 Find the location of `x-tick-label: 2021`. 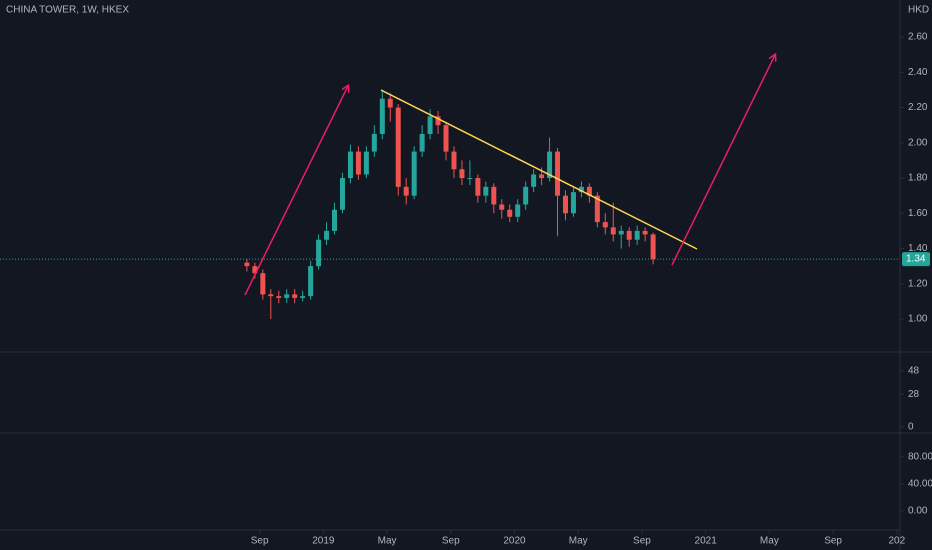

x-tick-label: 2021 is located at coordinates (706, 541).